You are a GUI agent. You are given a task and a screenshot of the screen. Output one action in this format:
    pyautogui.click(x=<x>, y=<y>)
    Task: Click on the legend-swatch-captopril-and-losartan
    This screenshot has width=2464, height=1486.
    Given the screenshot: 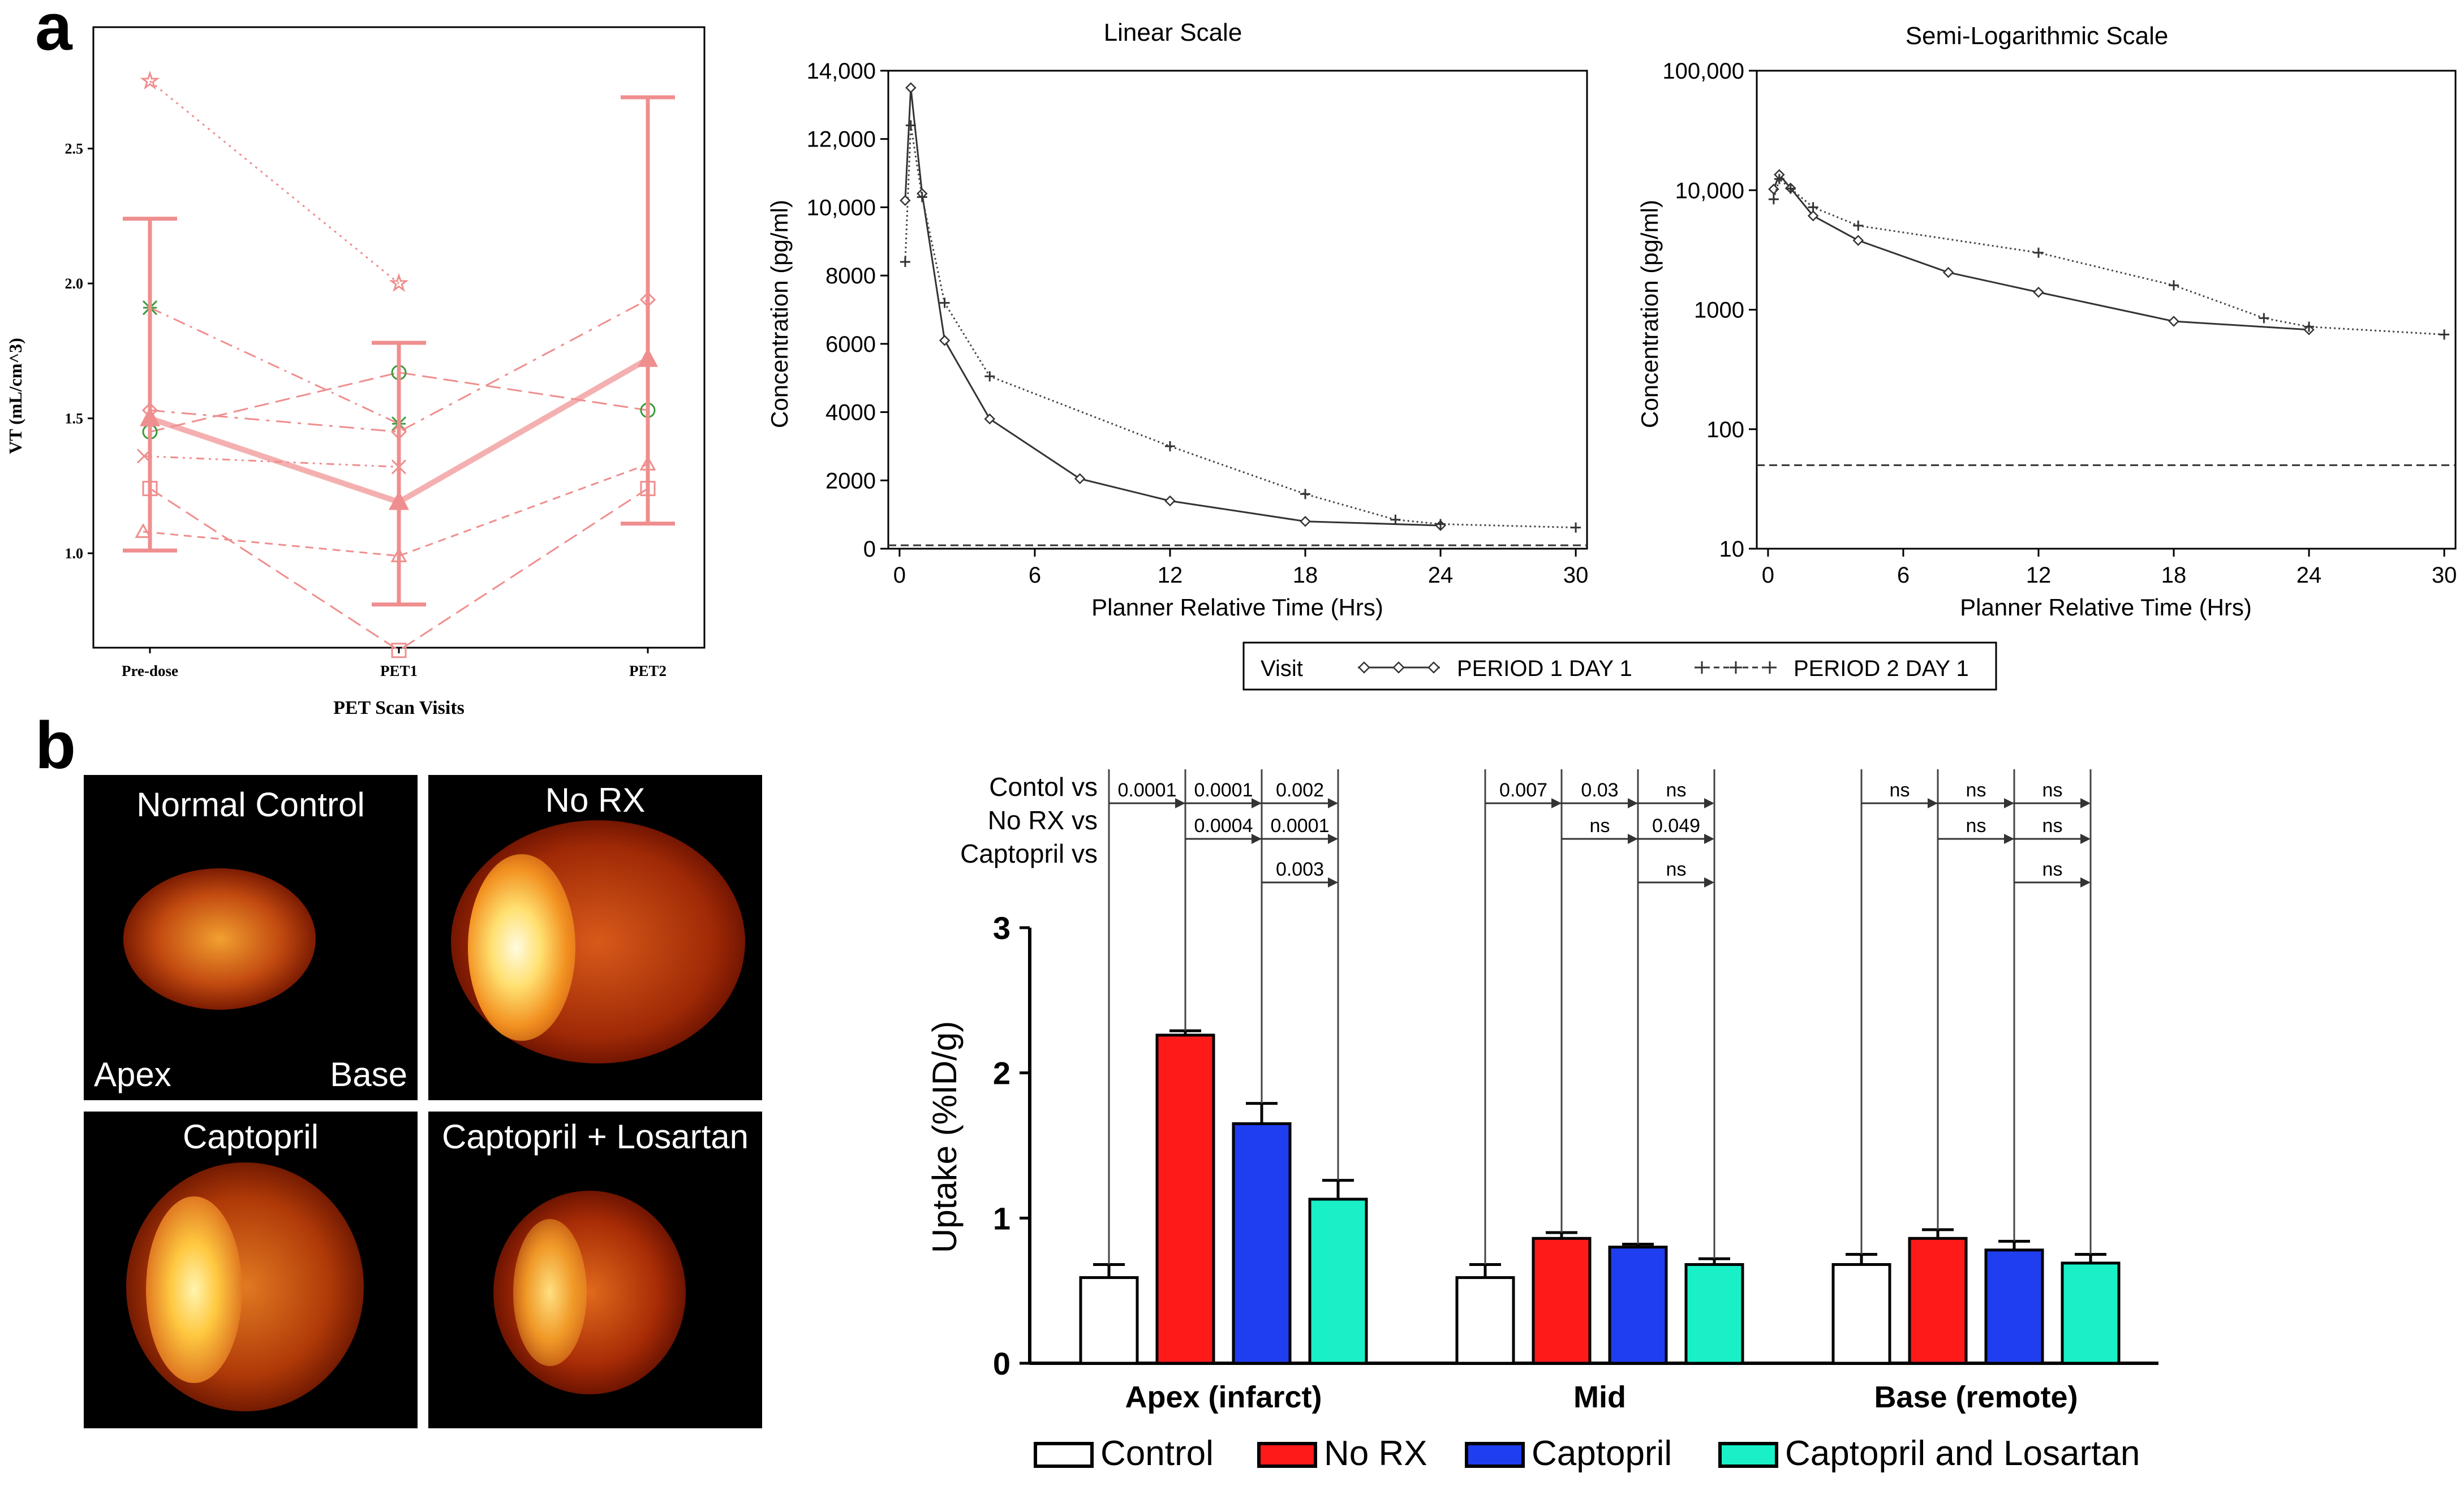 What is the action you would take?
    pyautogui.click(x=1748, y=1455)
    